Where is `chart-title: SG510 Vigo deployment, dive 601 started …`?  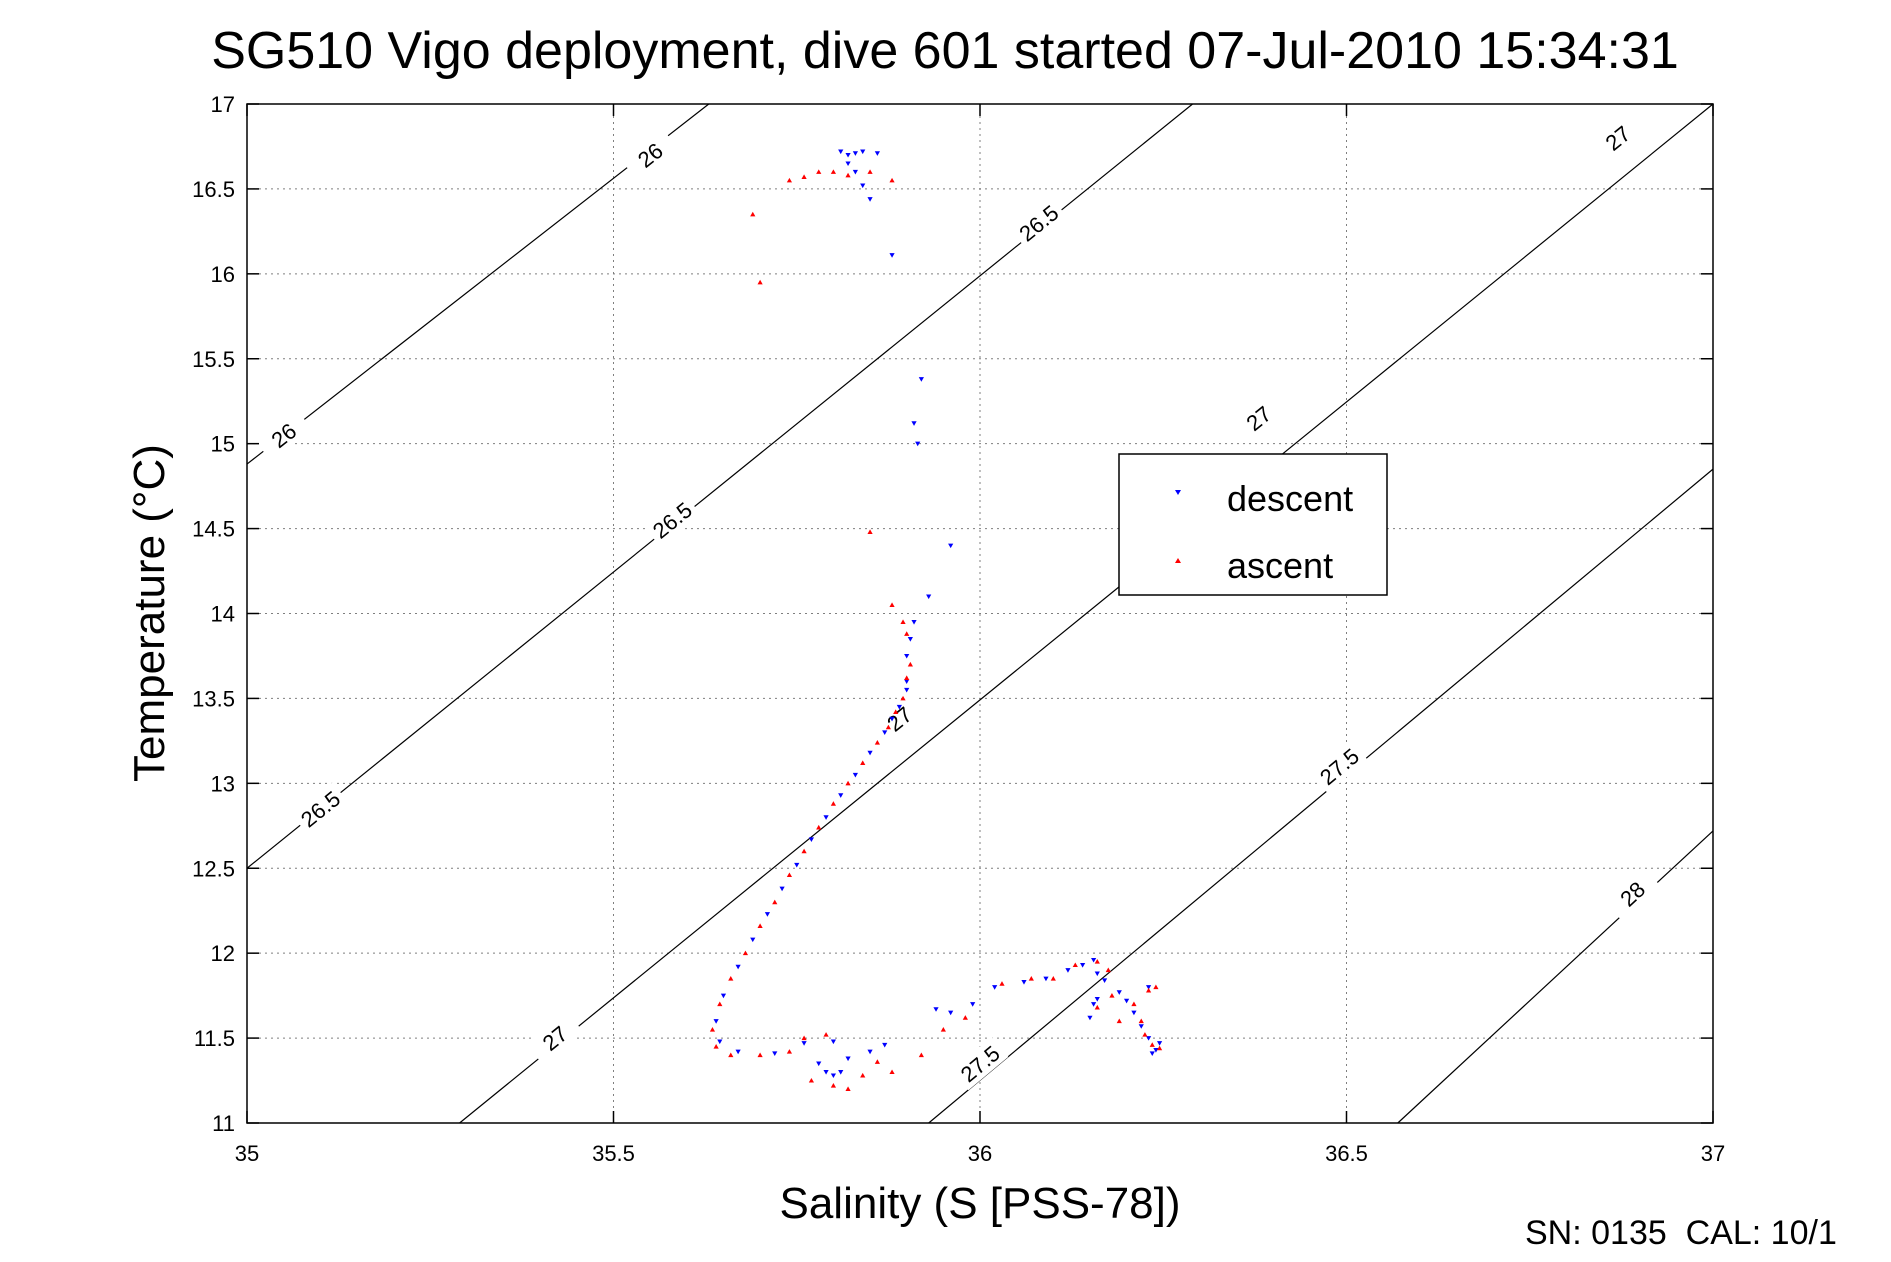 chart-title: SG510 Vigo deployment, dive 601 started … is located at coordinates (945, 51).